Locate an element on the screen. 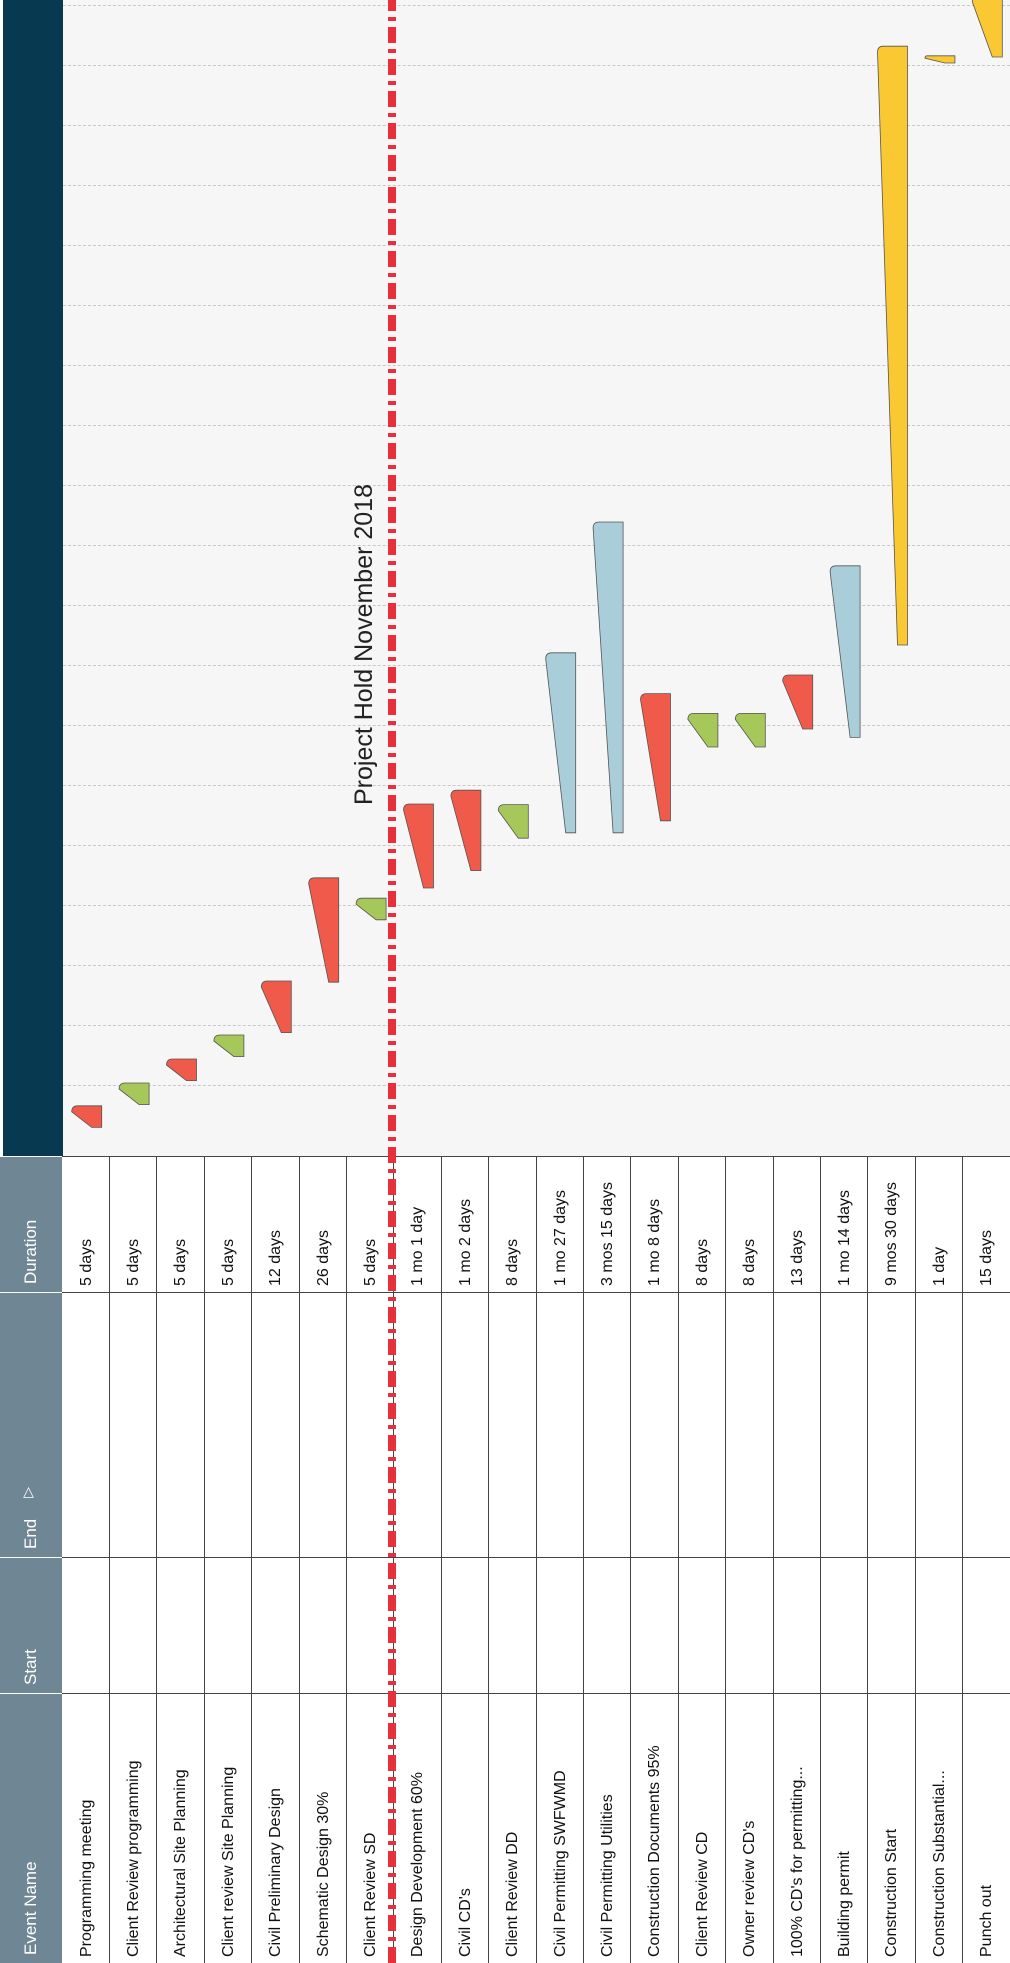 This screenshot has height=1963, width=1010. table-row: Civil CD's 1 mo 2 days is located at coordinates (466, 1559).